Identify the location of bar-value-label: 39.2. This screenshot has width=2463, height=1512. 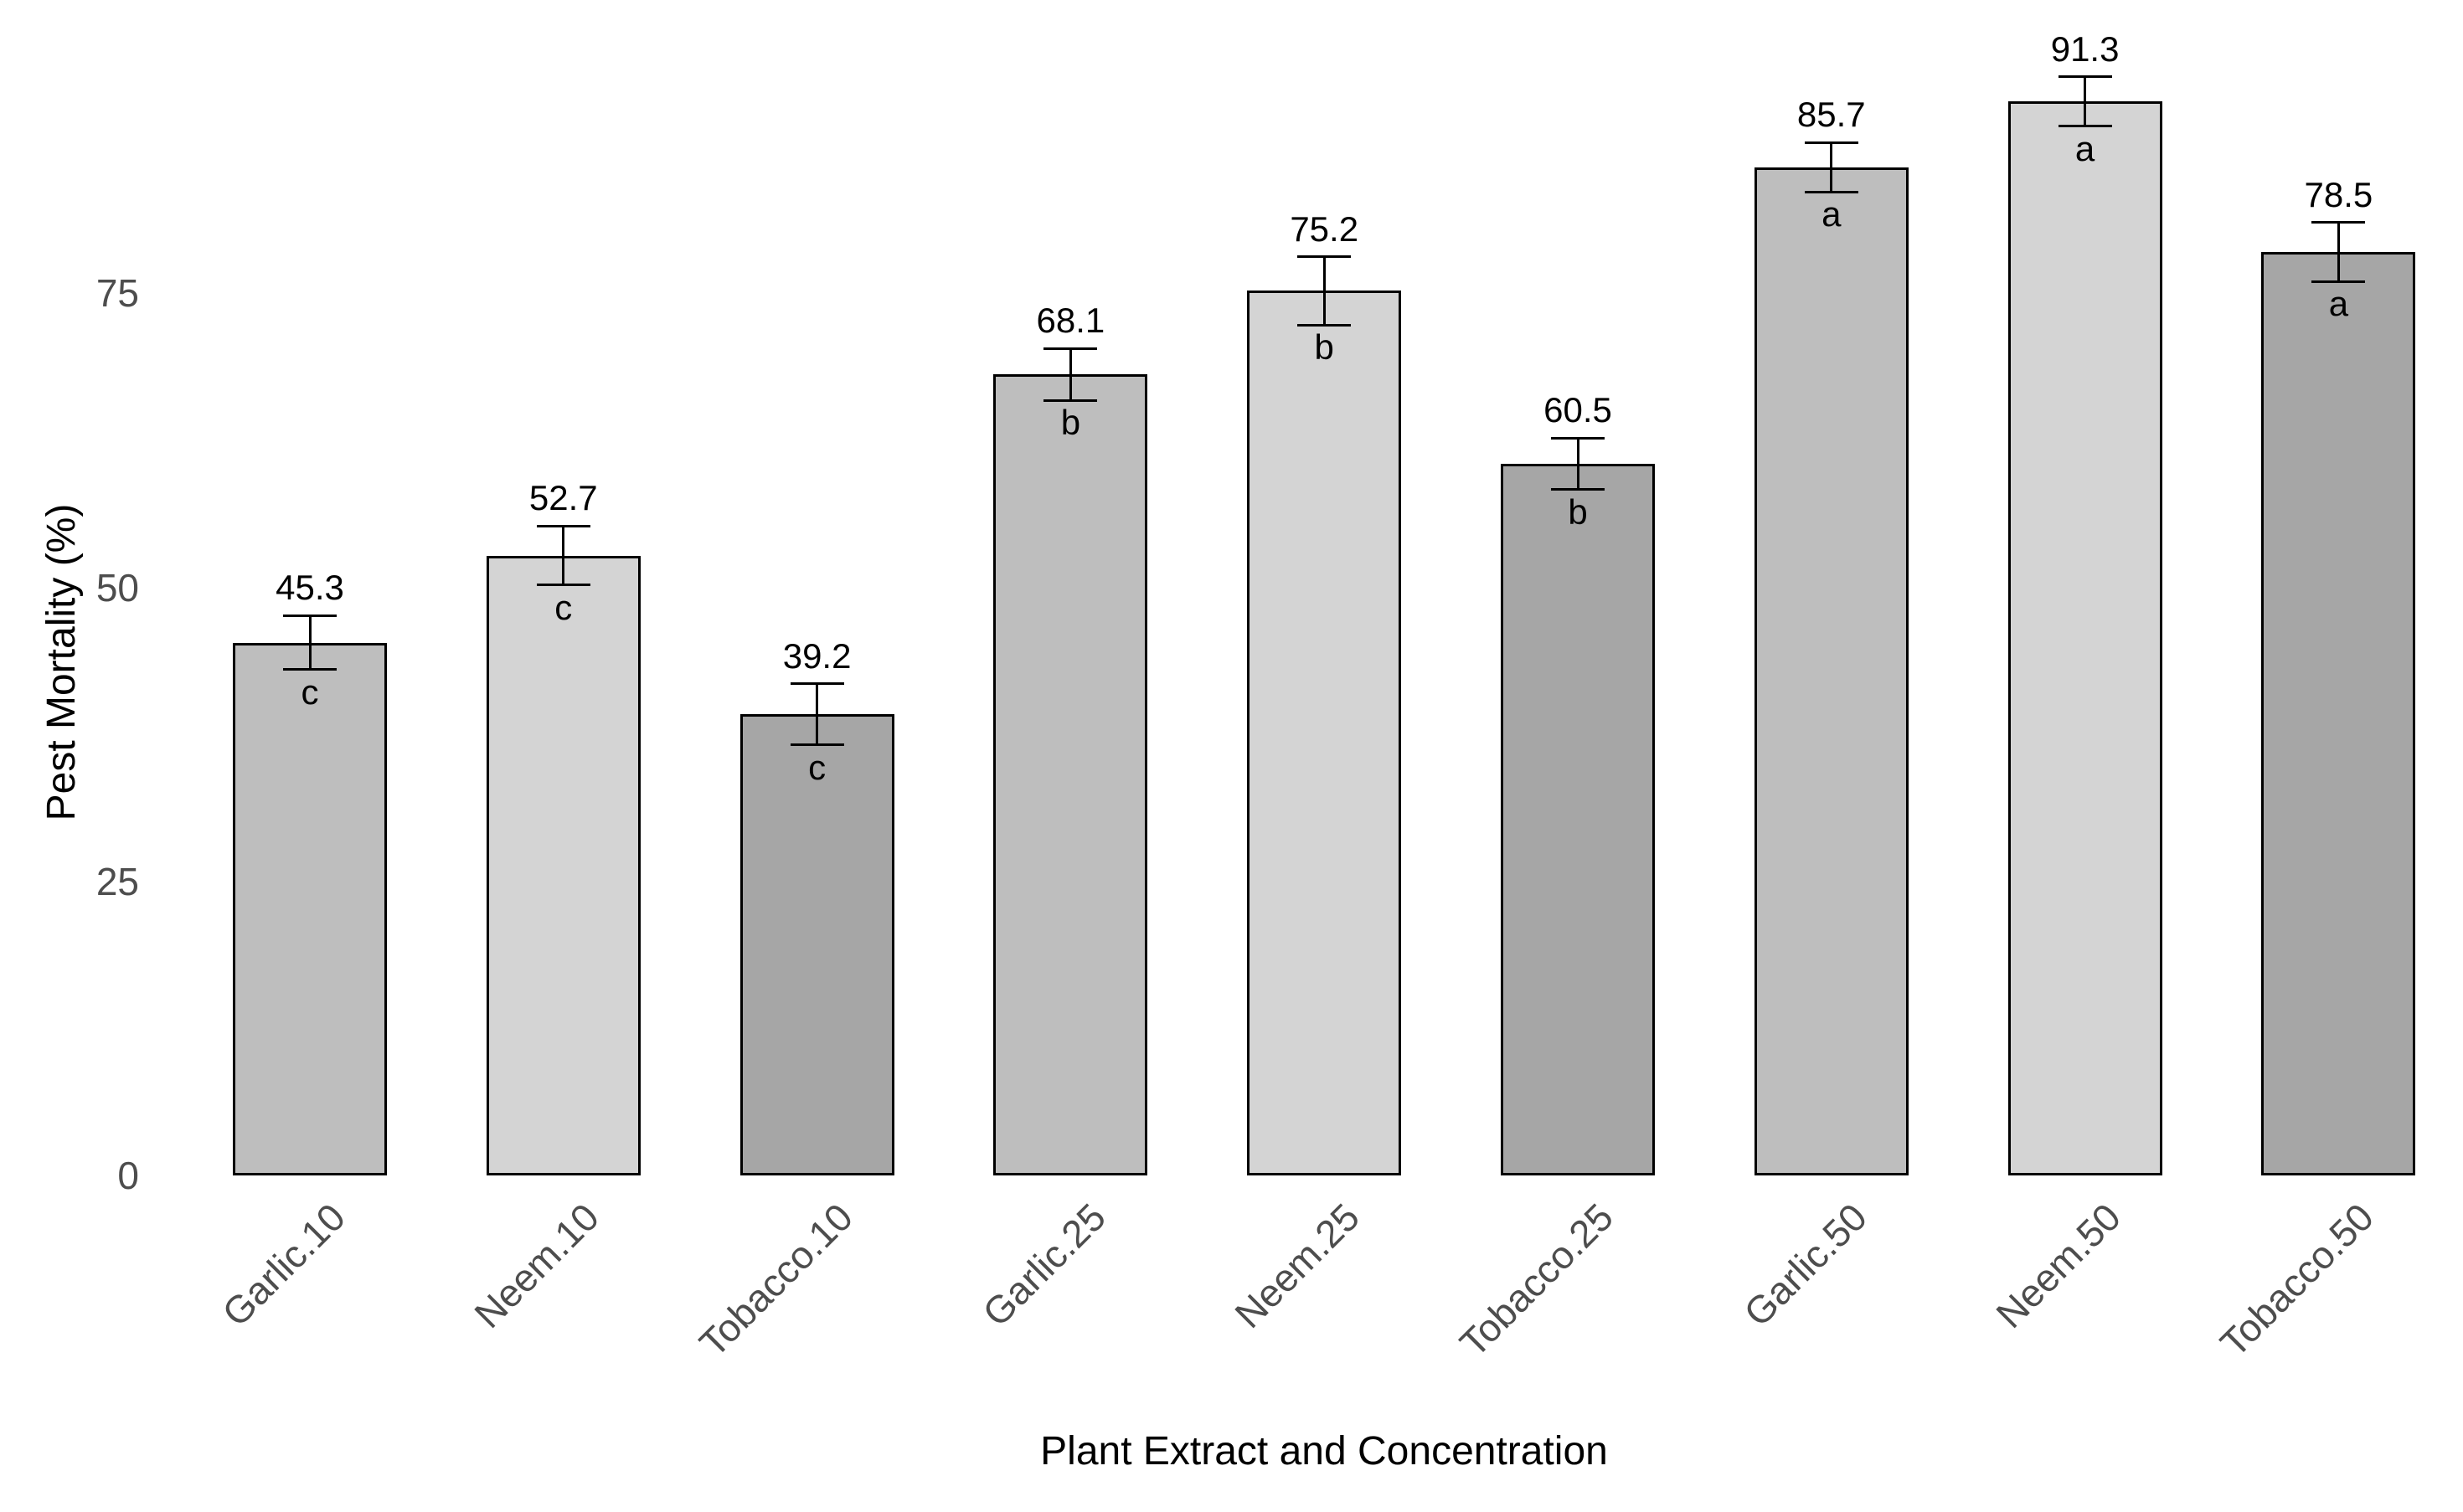
(817, 656).